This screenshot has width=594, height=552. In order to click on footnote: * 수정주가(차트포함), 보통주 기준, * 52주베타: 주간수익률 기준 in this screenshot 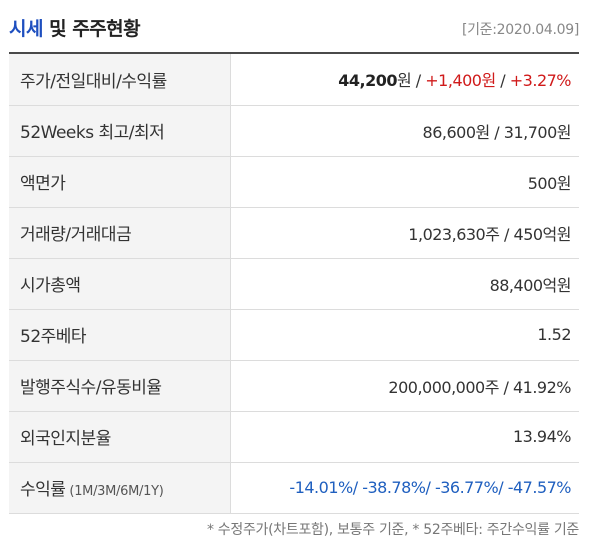, I will do `click(392, 530)`.